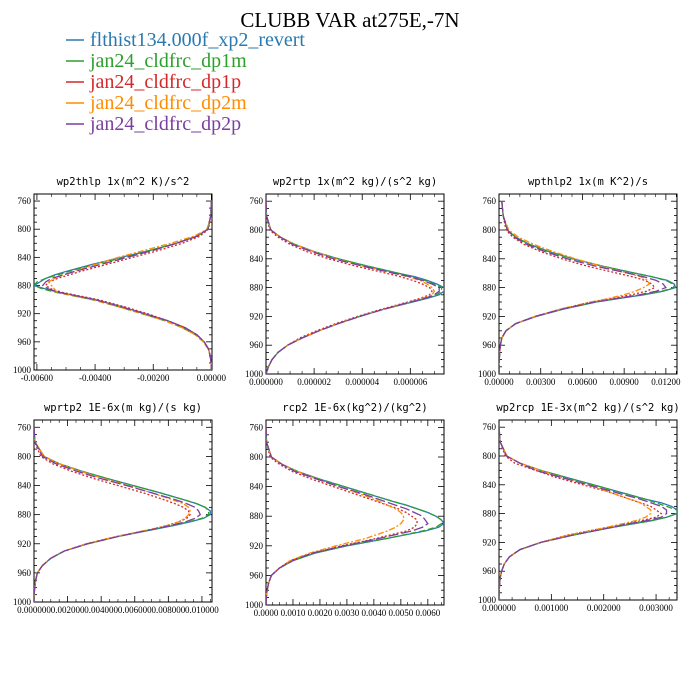 Image resolution: width=700 pixels, height=700 pixels. I want to click on legend-entry: jan24_cldfrc_dp1p, so click(165, 82).